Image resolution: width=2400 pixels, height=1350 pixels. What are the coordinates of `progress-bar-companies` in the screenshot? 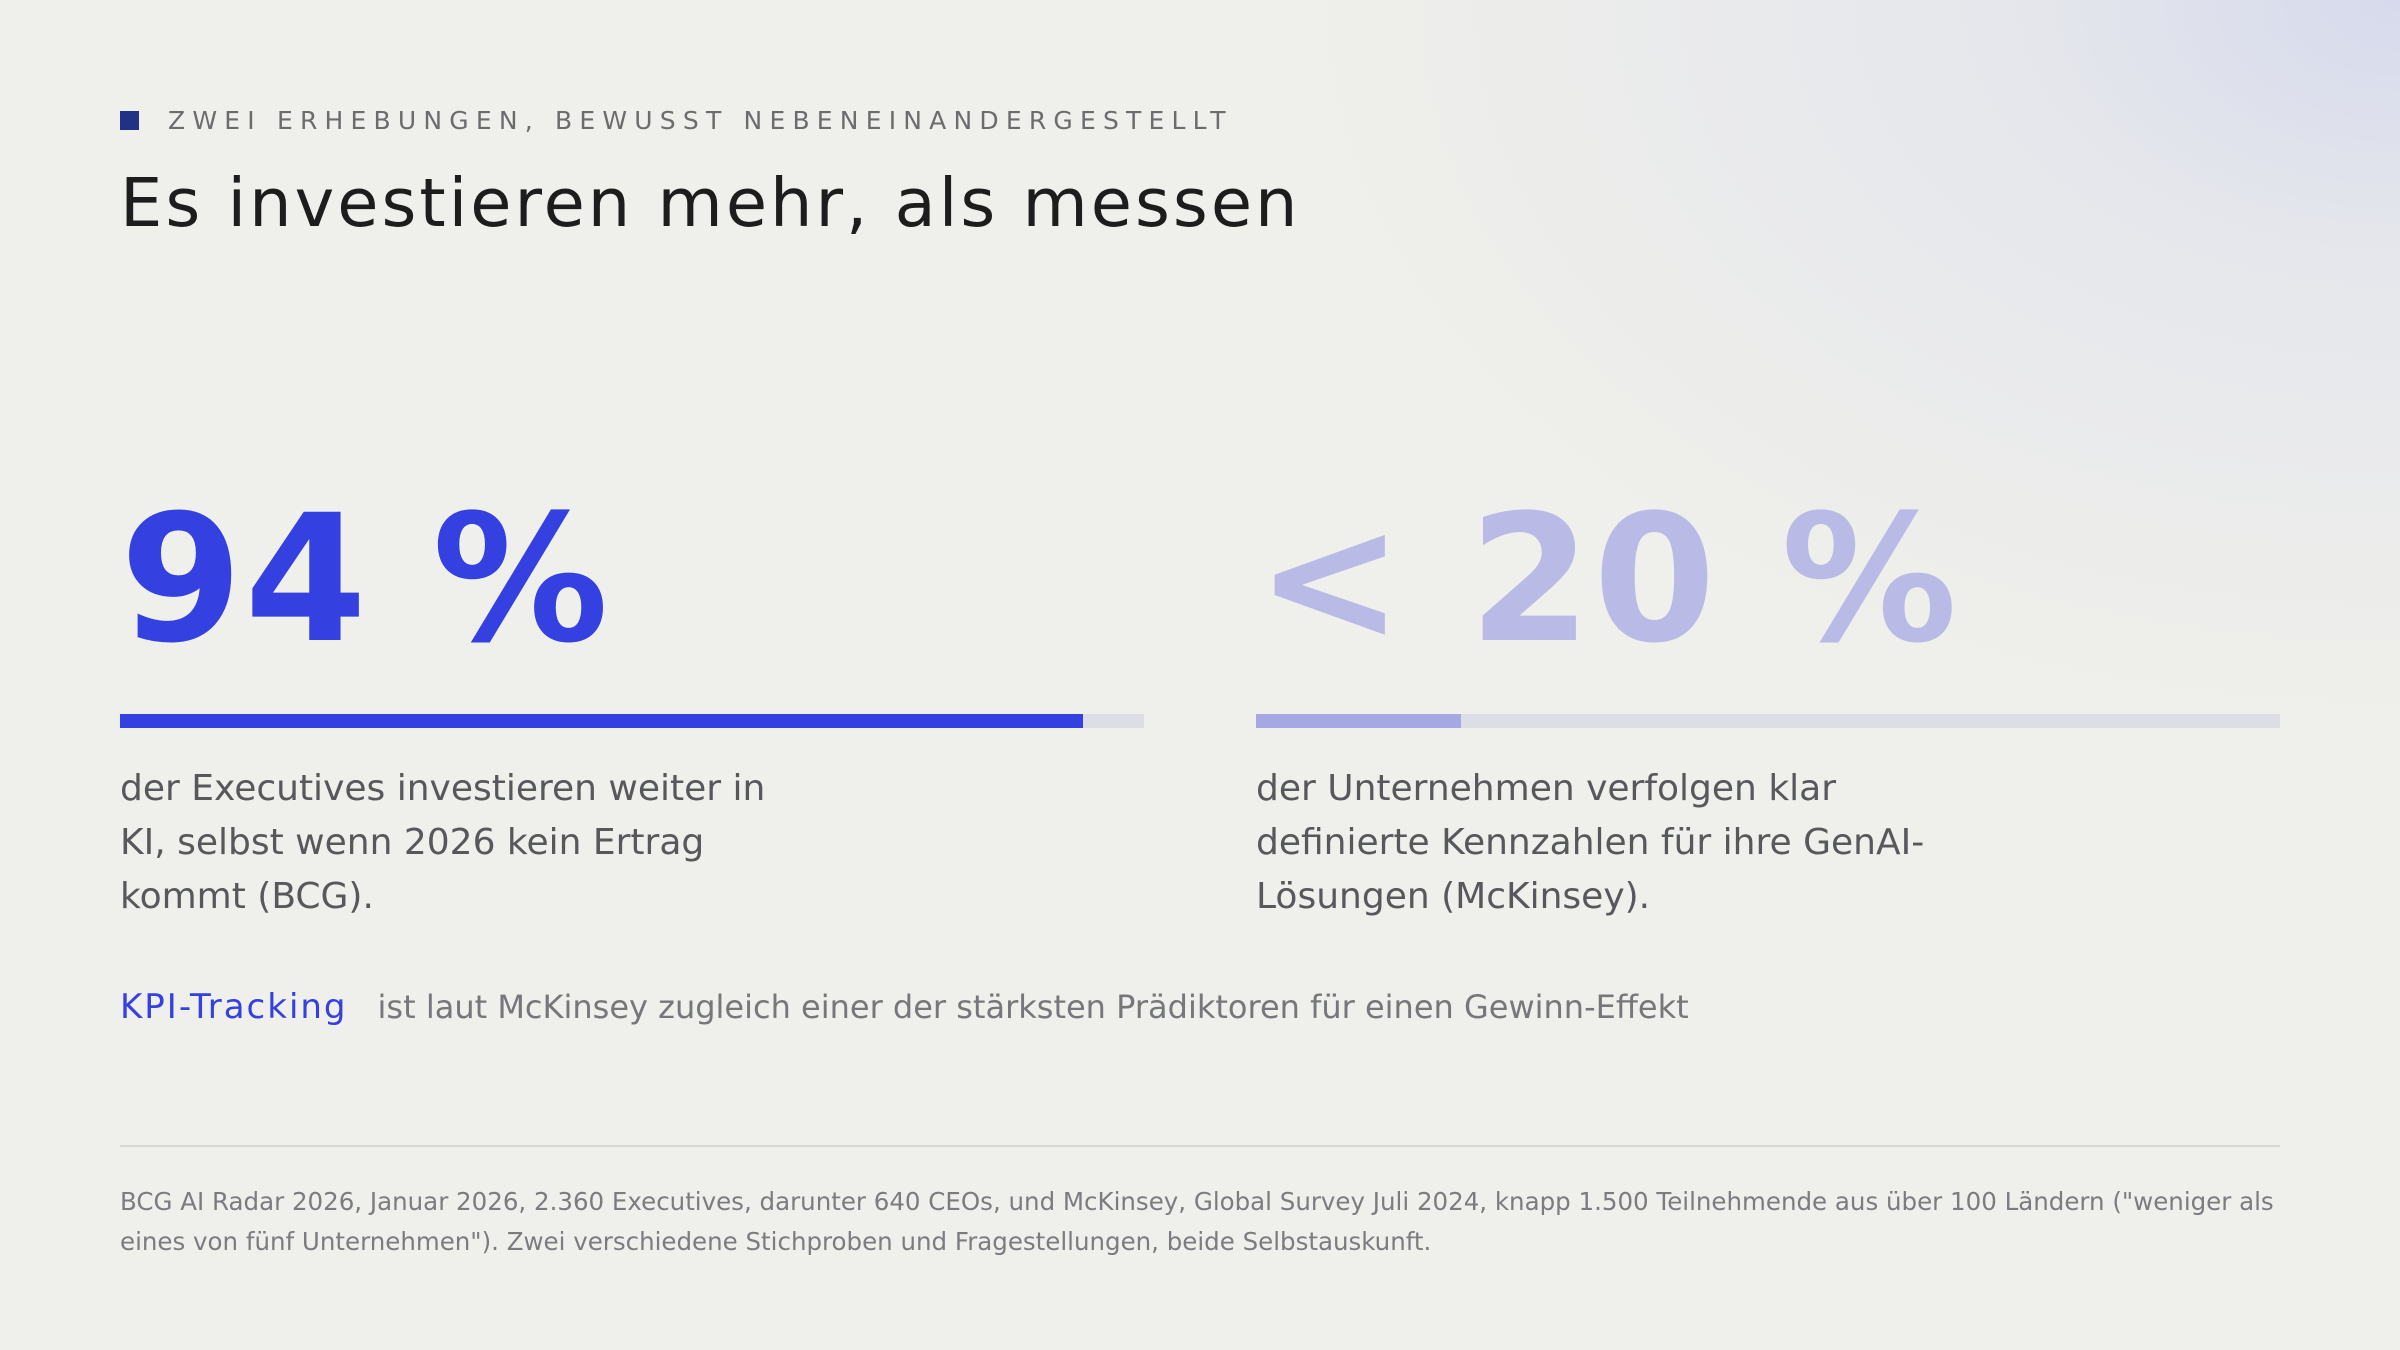 It's located at (1768, 721).